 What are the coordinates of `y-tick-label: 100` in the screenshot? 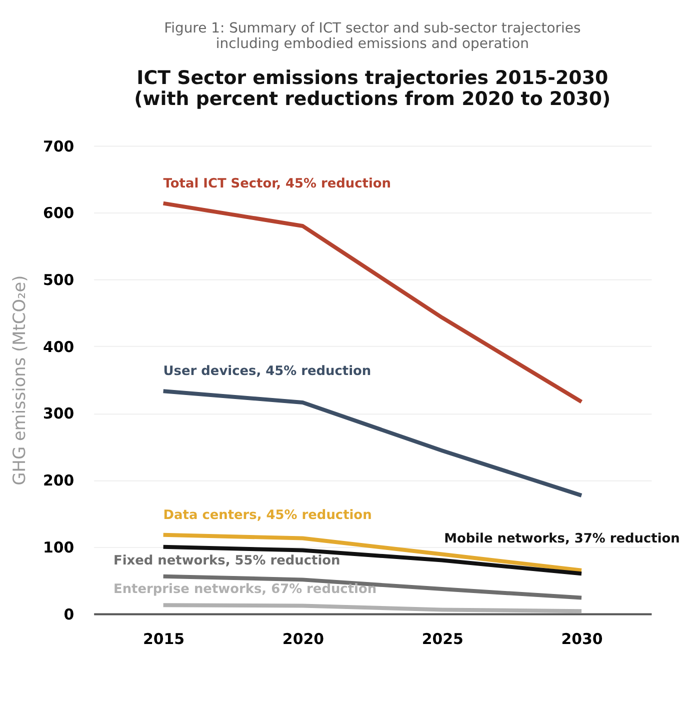 It's located at (58, 547).